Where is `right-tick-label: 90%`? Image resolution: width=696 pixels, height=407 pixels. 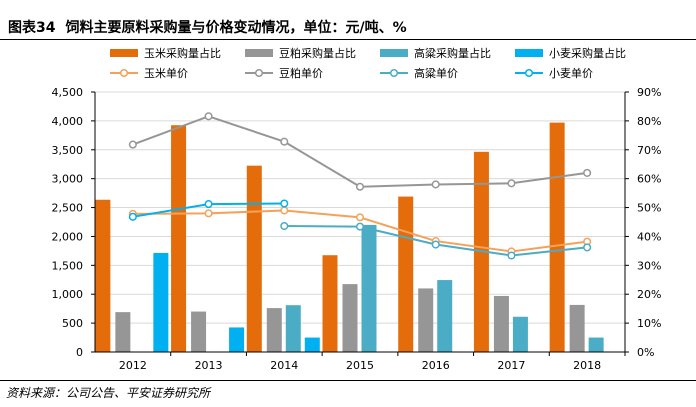 right-tick-label: 90% is located at coordinates (649, 92).